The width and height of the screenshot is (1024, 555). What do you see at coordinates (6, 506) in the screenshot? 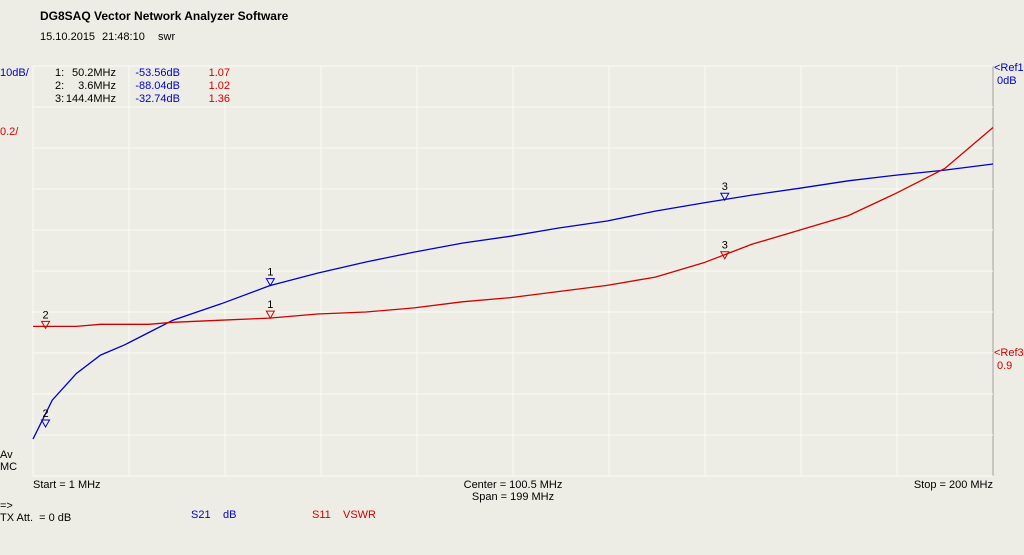
I see `arrow: =>` at bounding box center [6, 506].